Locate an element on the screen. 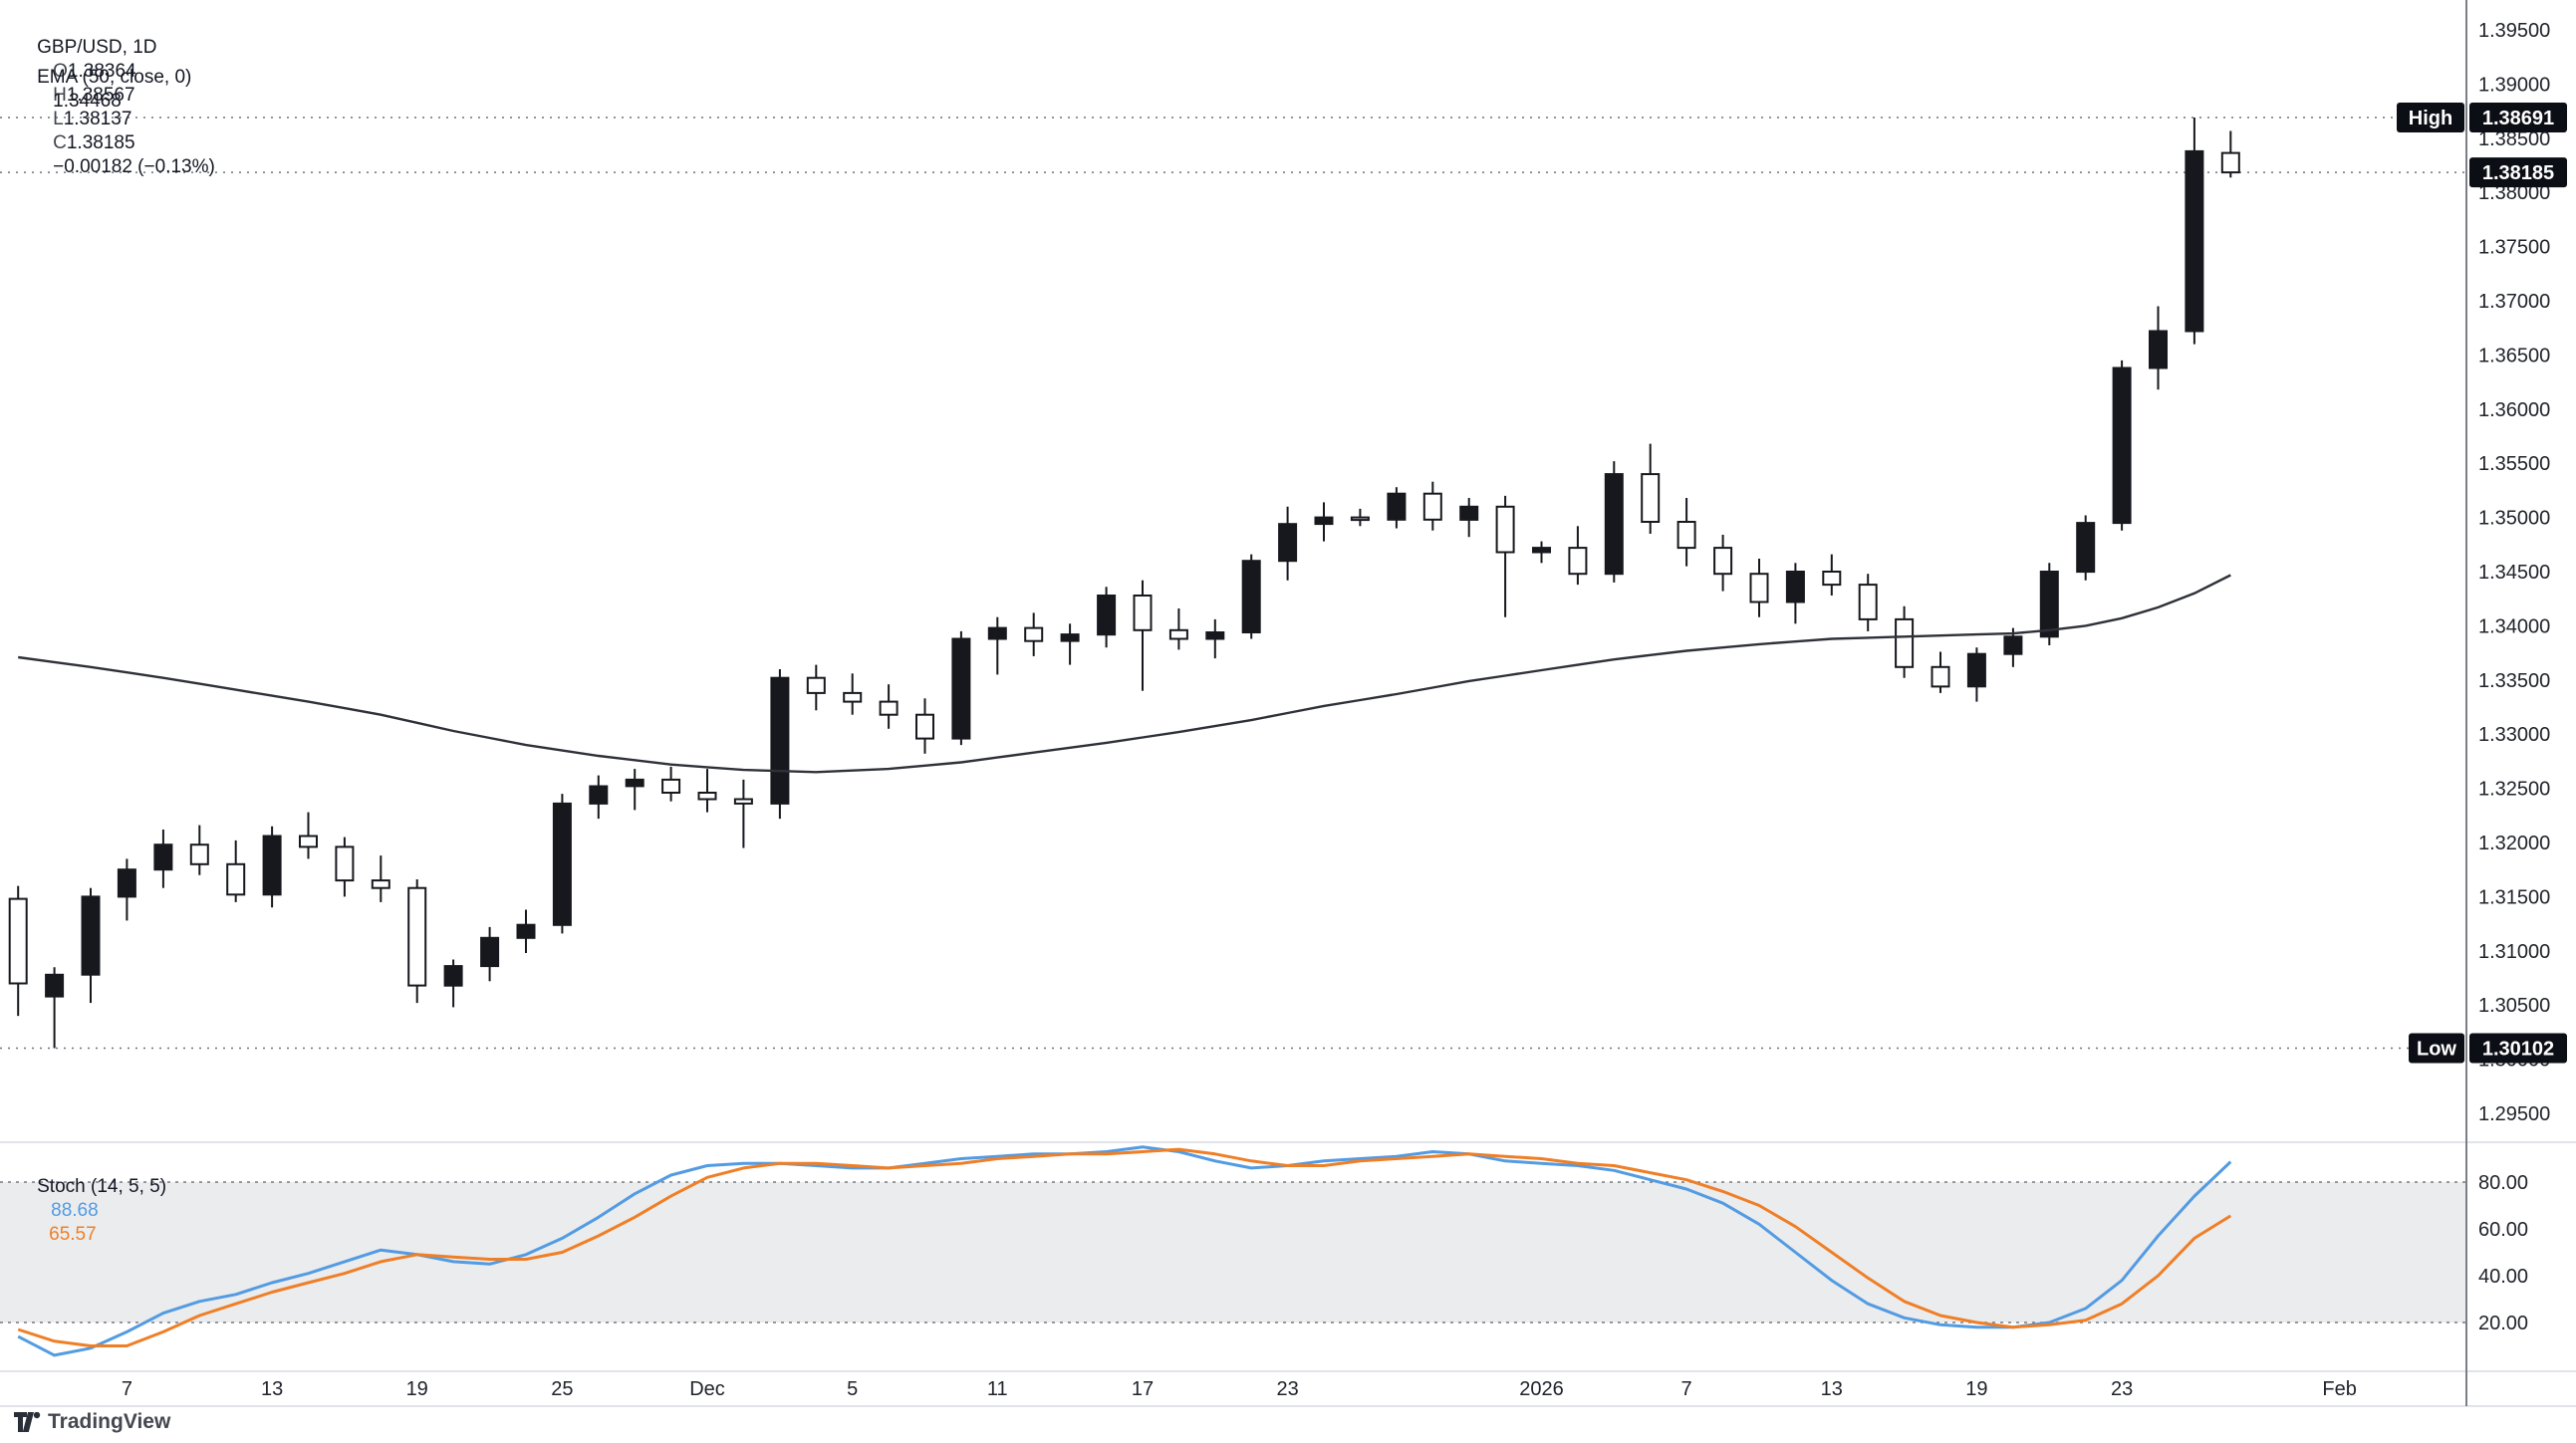 The image size is (2576, 1443). svg-text: 2026 is located at coordinates (1541, 1389).